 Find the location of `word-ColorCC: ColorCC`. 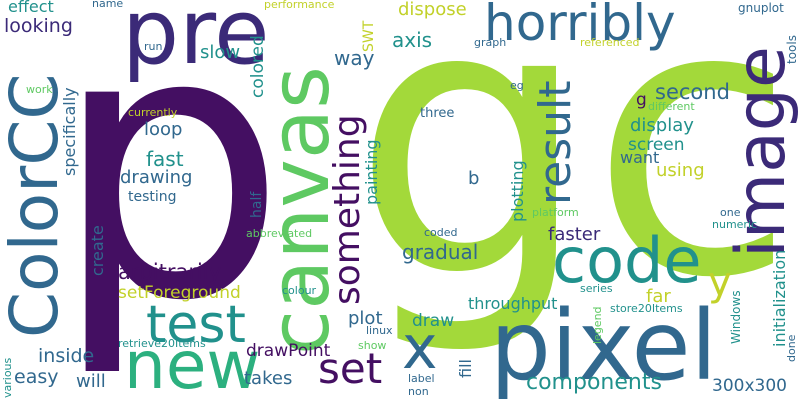

word-ColorCC: ColorCC is located at coordinates (35, 206).